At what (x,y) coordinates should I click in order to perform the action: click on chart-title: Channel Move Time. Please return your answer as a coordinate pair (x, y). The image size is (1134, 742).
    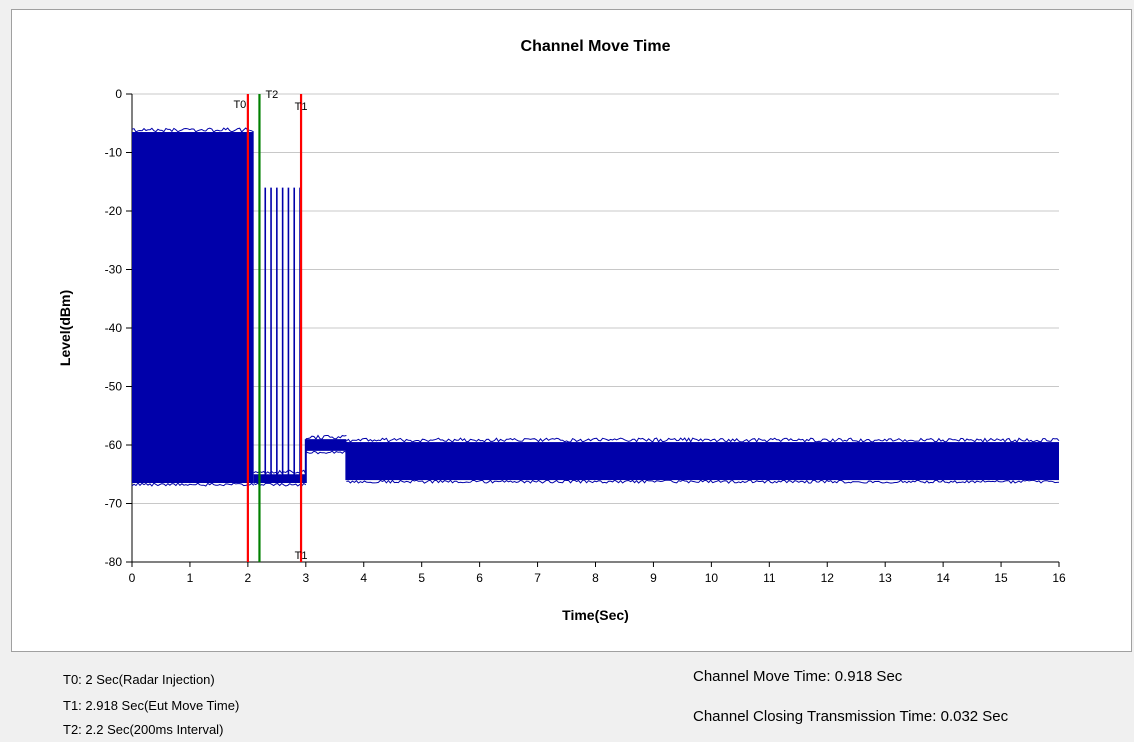
    Looking at the image, I should click on (596, 46).